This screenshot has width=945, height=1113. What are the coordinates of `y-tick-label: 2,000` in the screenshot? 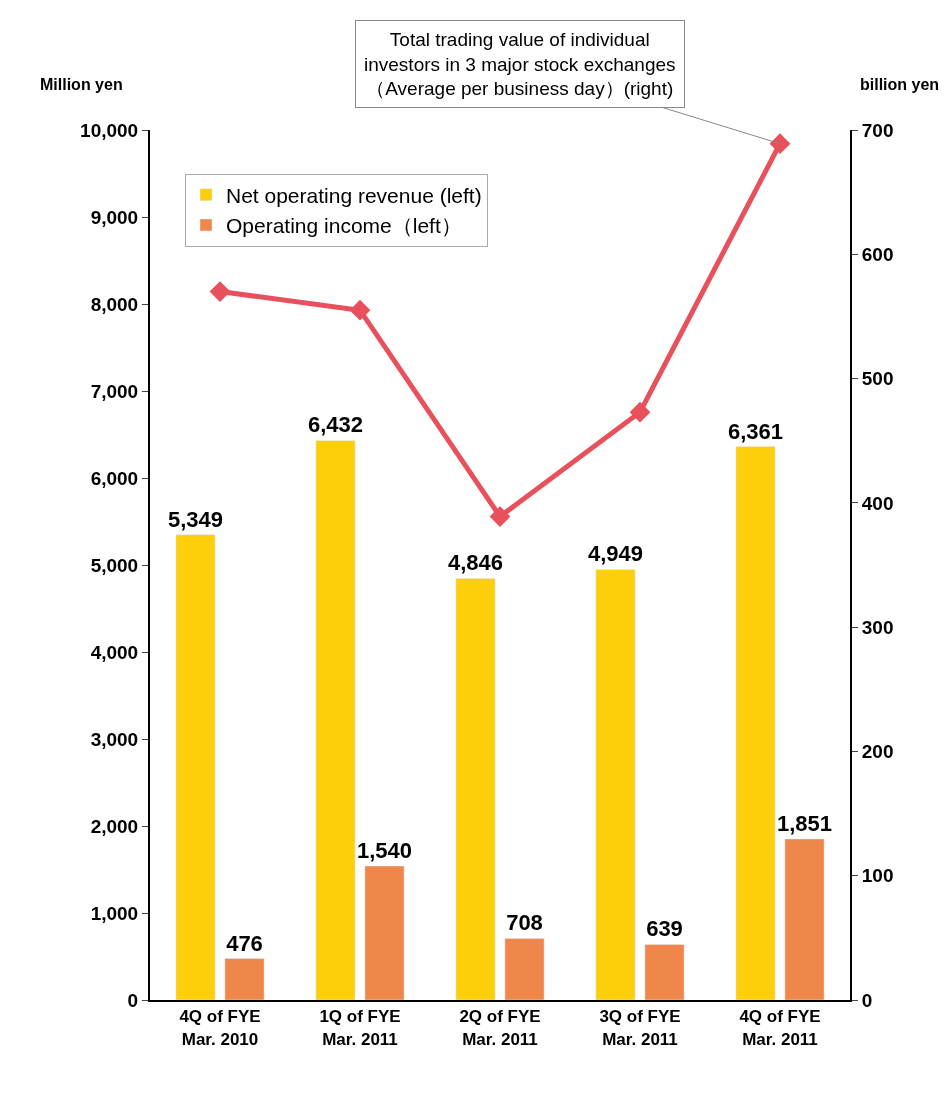 It's located at (114, 826).